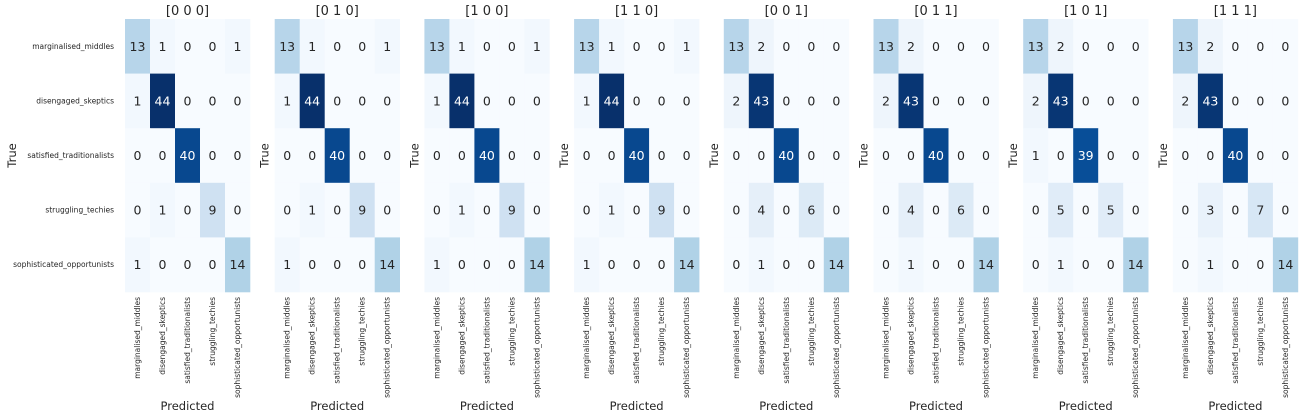 The height and width of the screenshot is (418, 1303). What do you see at coordinates (911, 336) in the screenshot?
I see `x-tick-label: disengaged_skeptics` at bounding box center [911, 336].